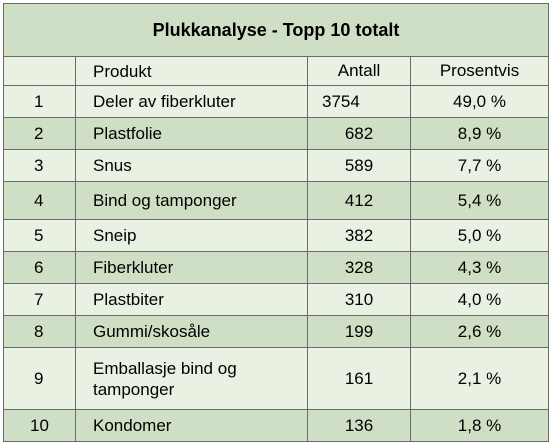 The image size is (551, 447). Describe the element at coordinates (359, 299) in the screenshot. I see `count-cell: 310` at that location.